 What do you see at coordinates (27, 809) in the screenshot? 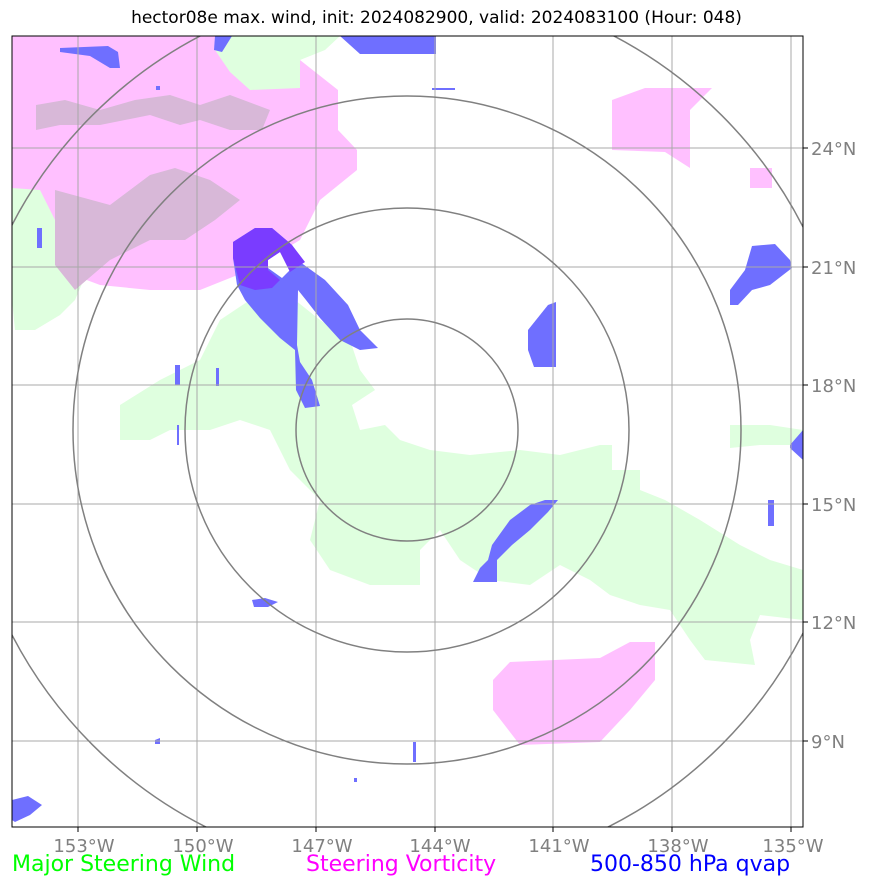
I see `qvap-region-southwest` at bounding box center [27, 809].